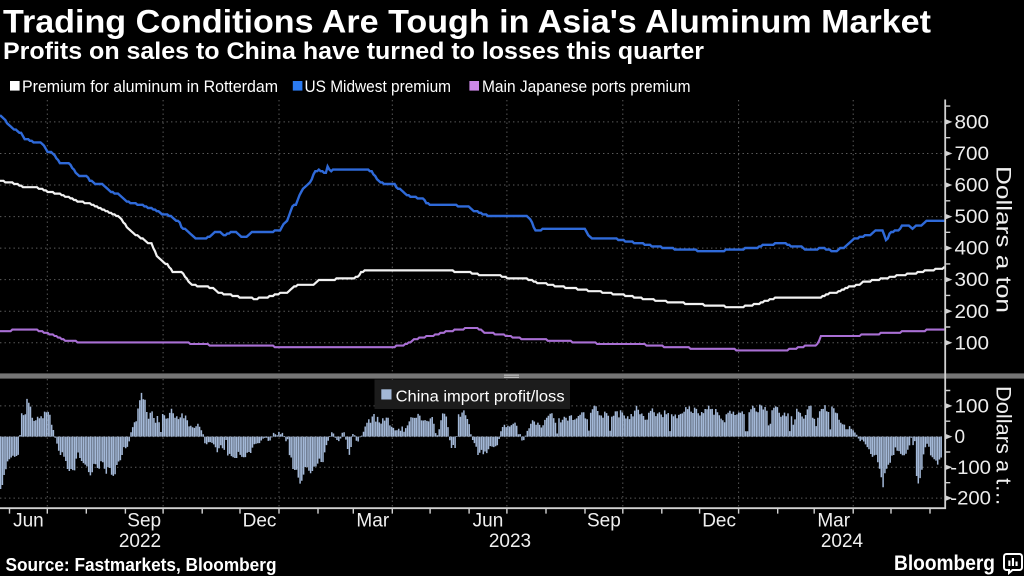  Describe the element at coordinates (378, 87) in the screenshot. I see `svg-text: US Midwest premium` at that location.